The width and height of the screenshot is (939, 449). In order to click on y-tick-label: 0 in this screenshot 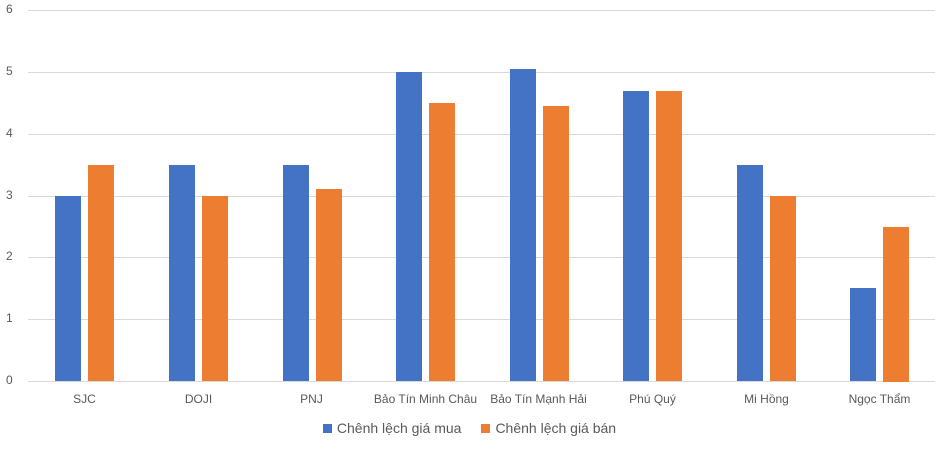, I will do `click(9, 380)`.